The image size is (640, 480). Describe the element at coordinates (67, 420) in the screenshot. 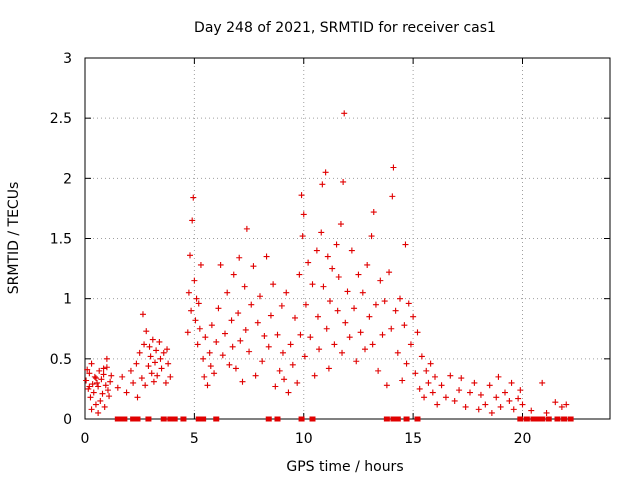

I see `y-tick-label: 0` at that location.